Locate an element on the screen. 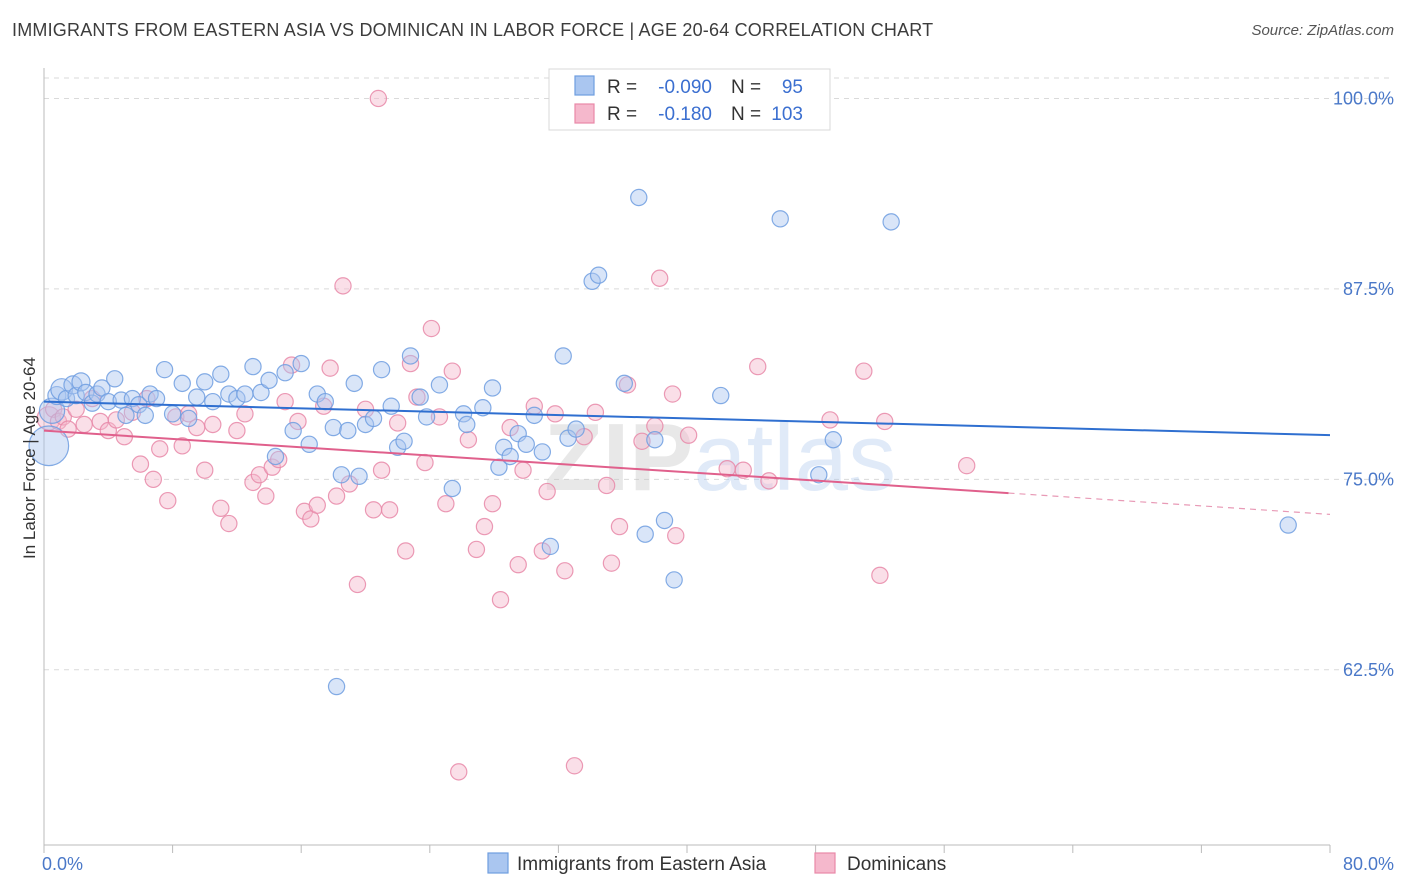 This screenshot has height=892, width=1406. x-tick-min: 0.0% is located at coordinates (62, 864).